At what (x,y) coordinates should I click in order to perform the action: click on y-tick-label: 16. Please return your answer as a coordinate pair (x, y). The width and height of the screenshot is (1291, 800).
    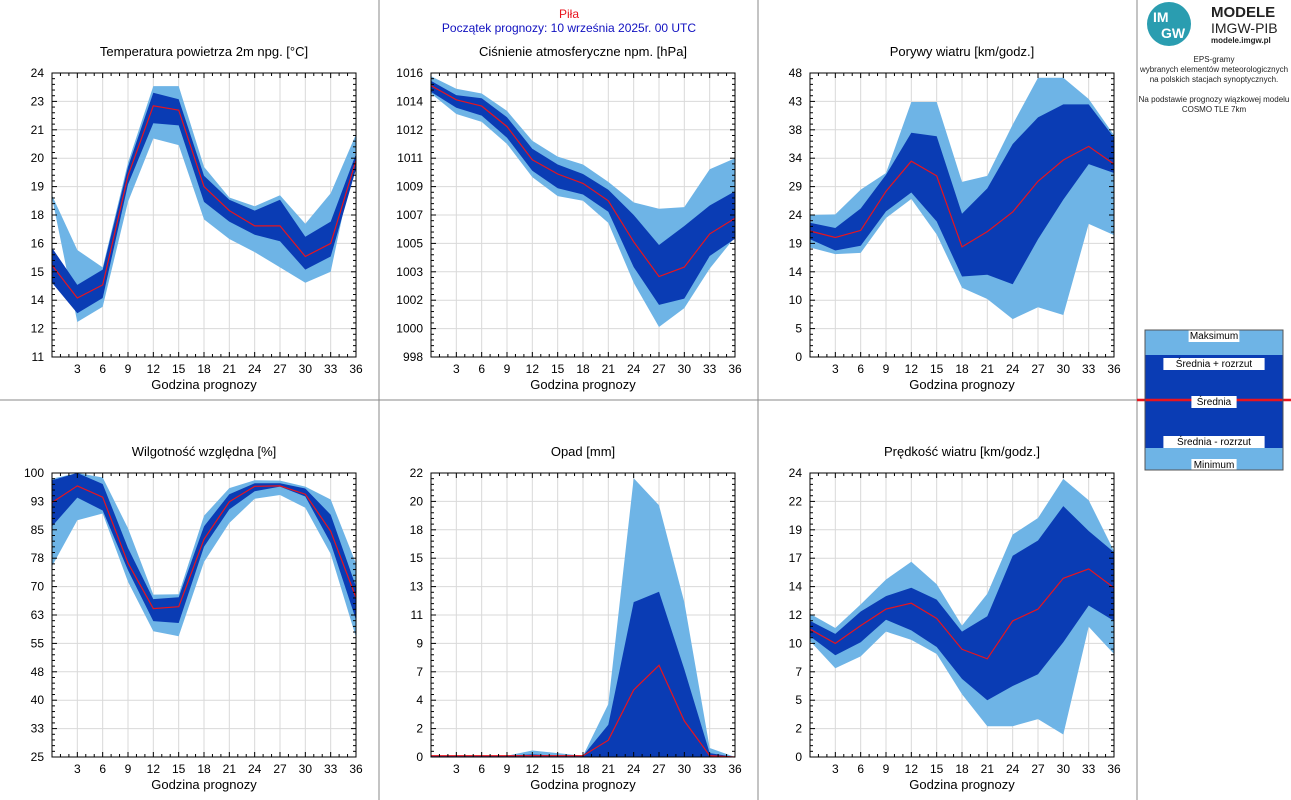
    Looking at the image, I should click on (38, 243).